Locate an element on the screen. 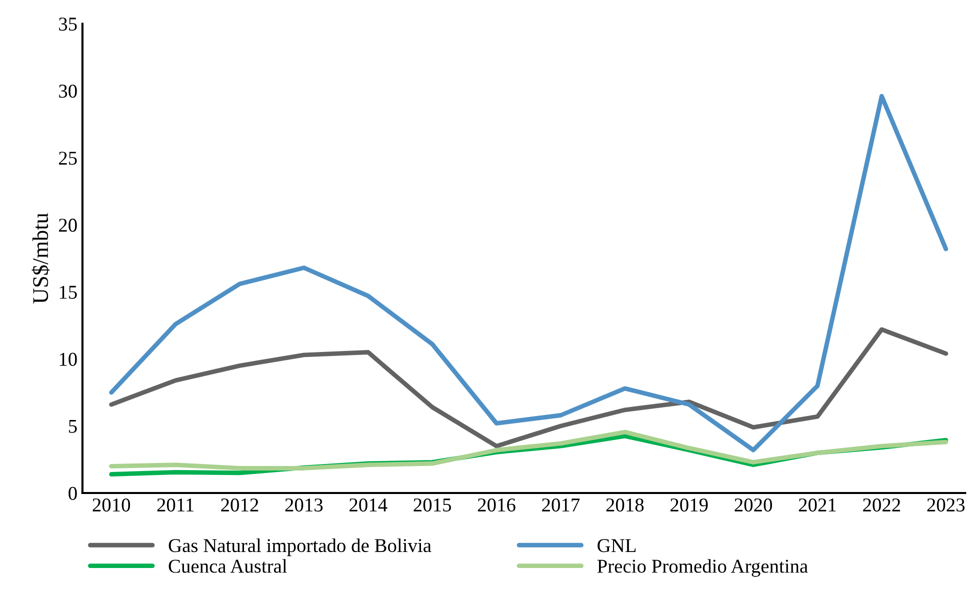 The height and width of the screenshot is (594, 970). y-tick-label: 35 is located at coordinates (68, 24).